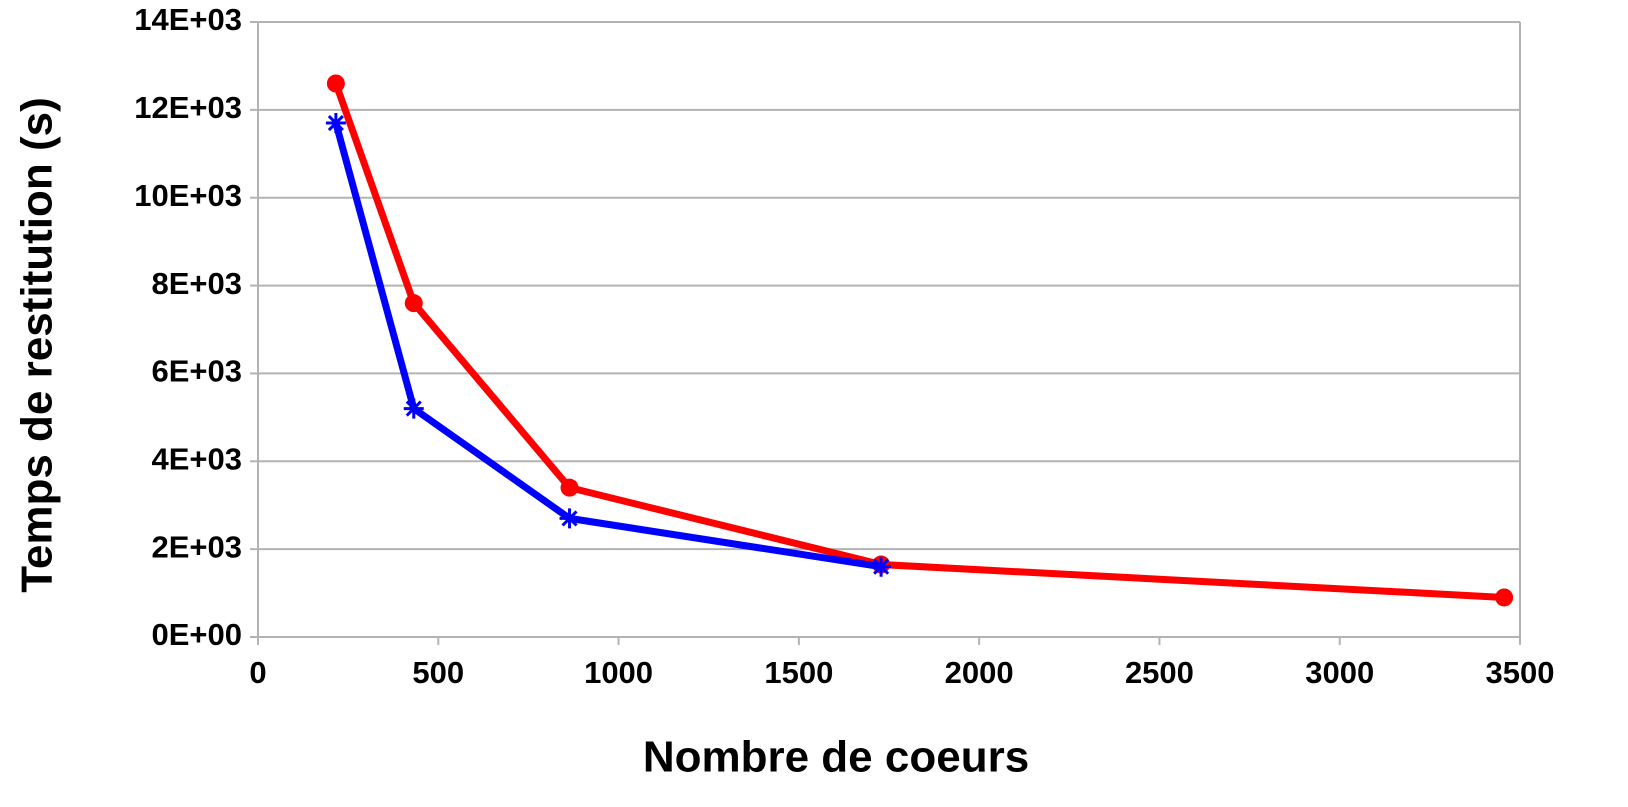  I want to click on y-tick-label: 10E+03, so click(188, 195).